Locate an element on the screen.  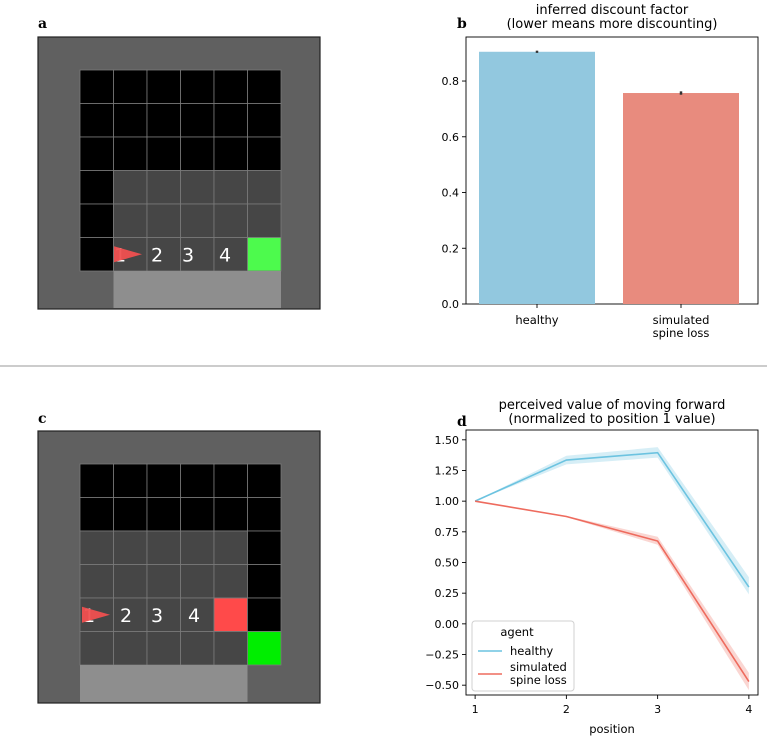
position-number: 4 is located at coordinates (194, 616).